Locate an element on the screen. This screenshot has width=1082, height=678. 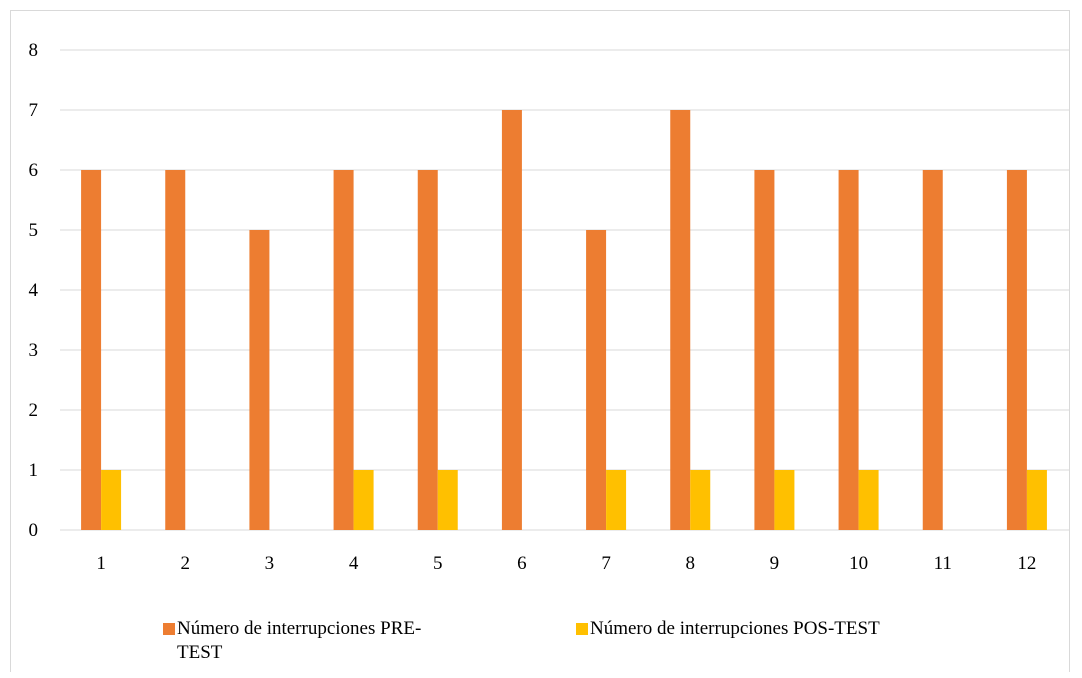
x-tick-label: 3 is located at coordinates (270, 563).